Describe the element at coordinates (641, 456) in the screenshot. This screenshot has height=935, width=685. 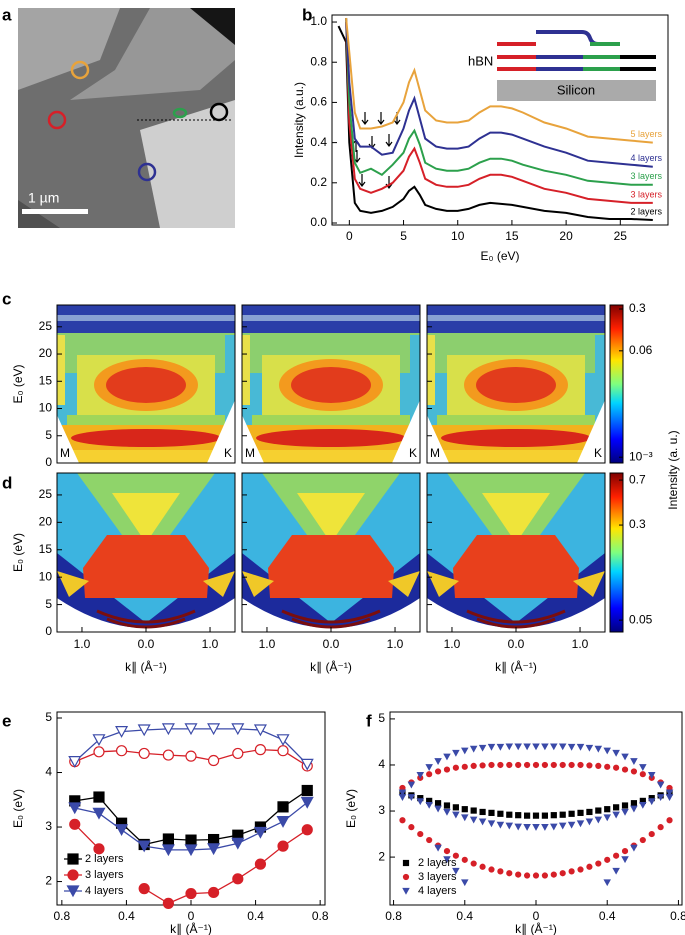
I see `colorbar-tick-label: 10⁻³` at that location.